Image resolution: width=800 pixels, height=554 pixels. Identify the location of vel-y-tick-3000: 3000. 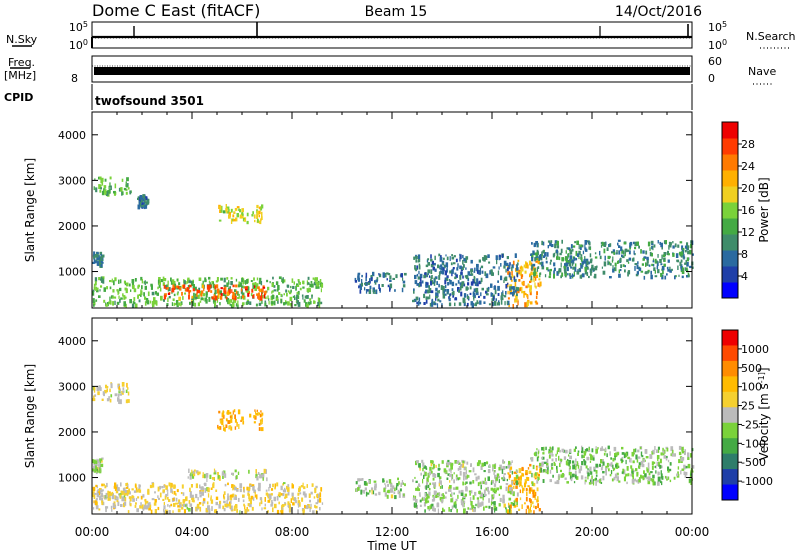
(72, 386).